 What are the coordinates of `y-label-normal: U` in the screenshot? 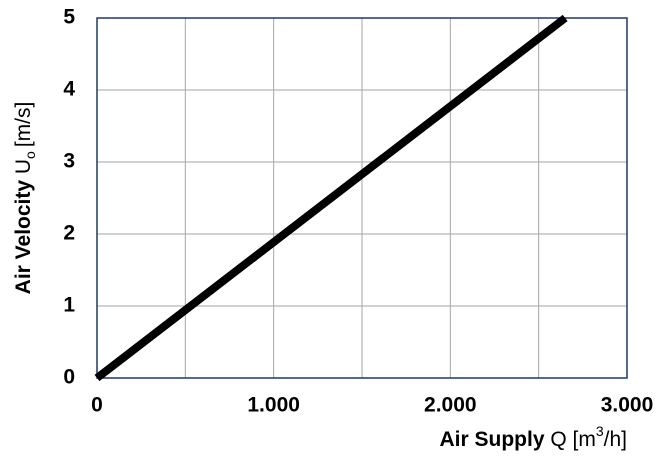 It's located at (23, 166).